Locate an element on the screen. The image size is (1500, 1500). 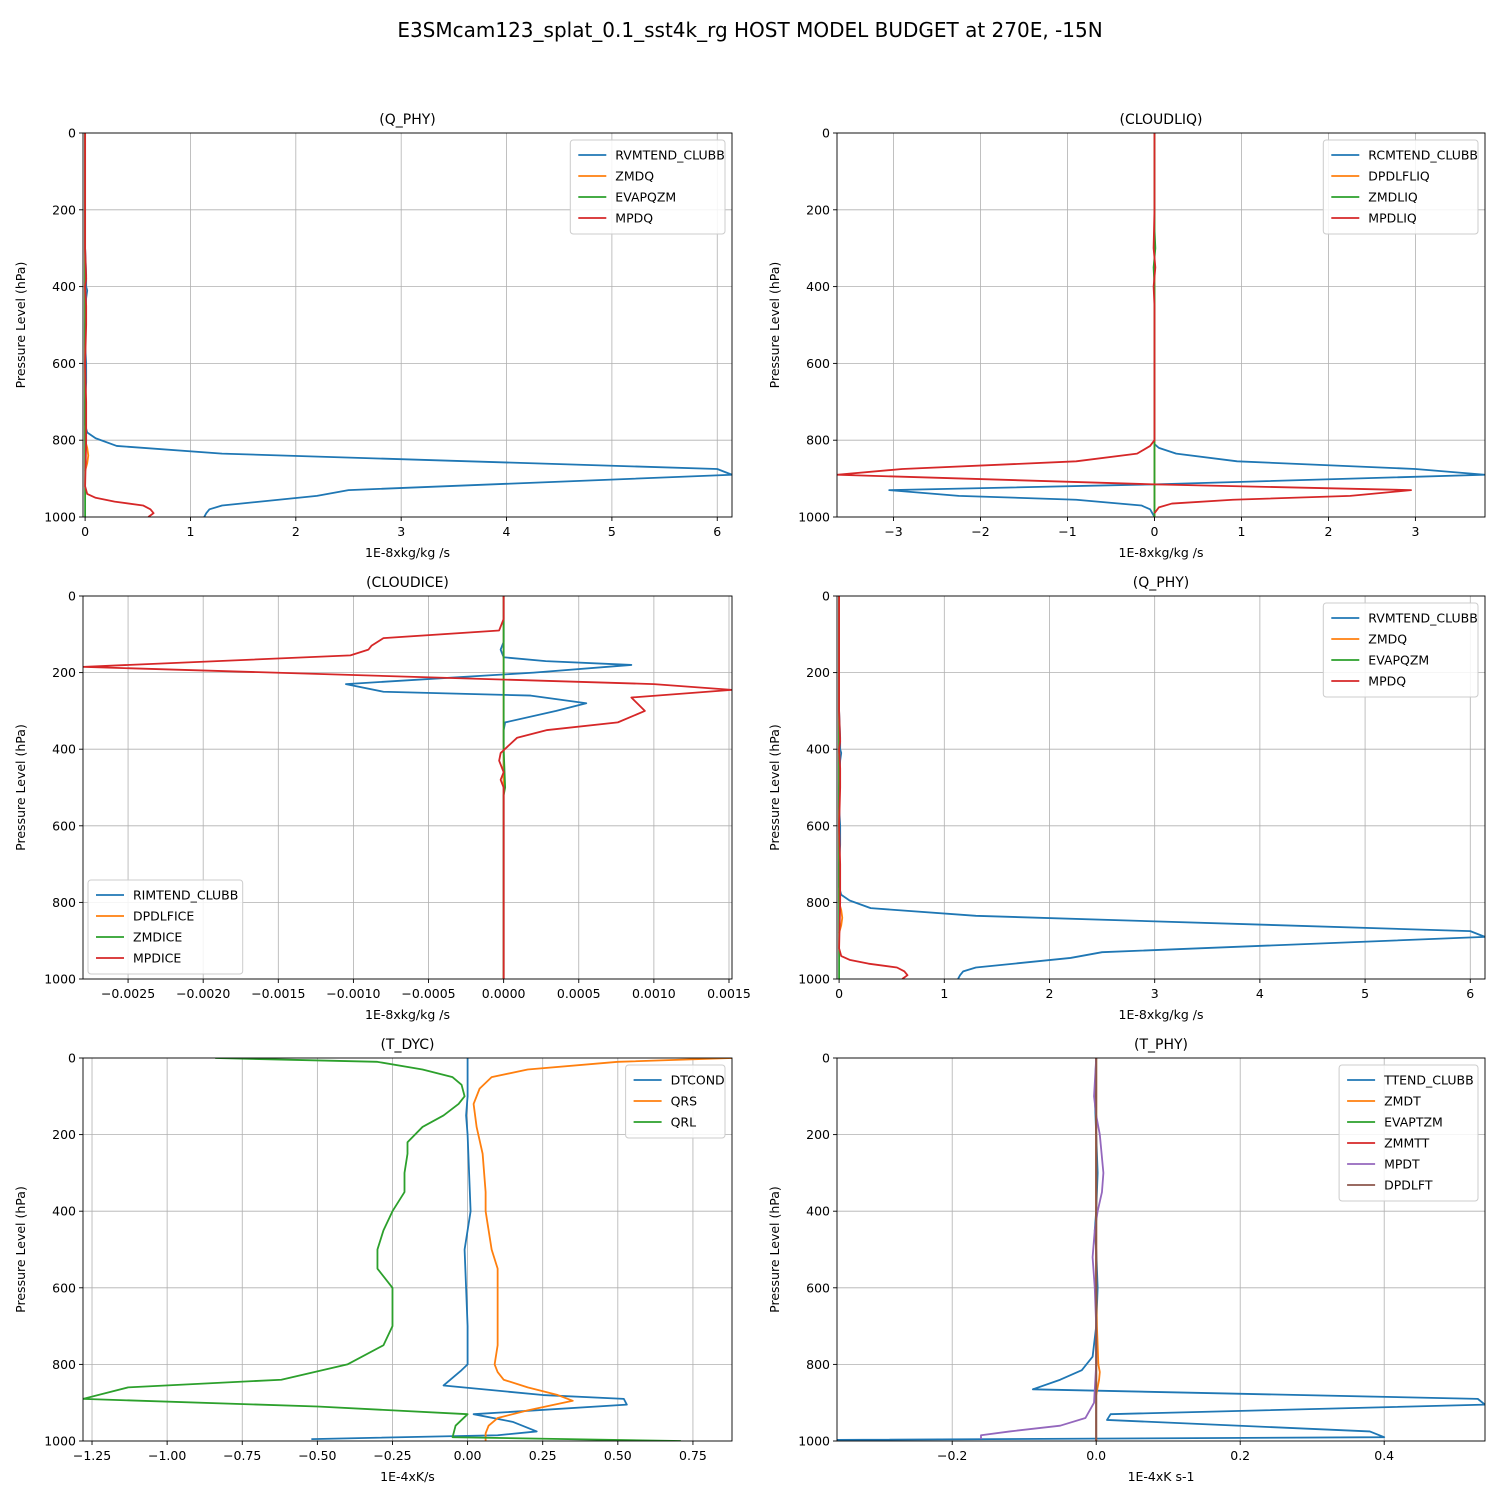
legend-entry: TTEND_CLUBB is located at coordinates (1428, 1080).